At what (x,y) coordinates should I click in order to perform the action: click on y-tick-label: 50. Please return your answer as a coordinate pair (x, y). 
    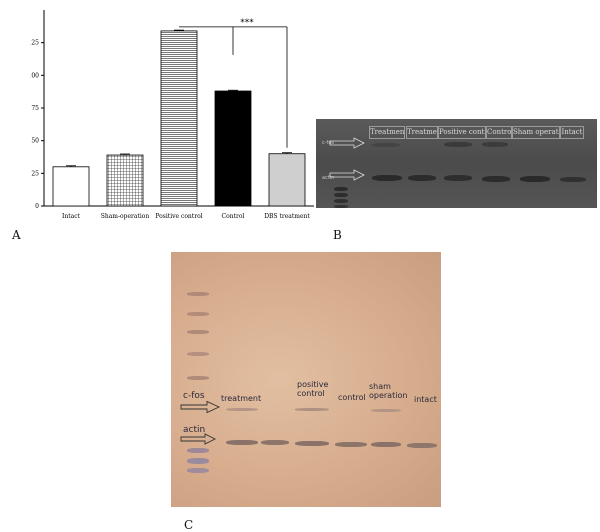
    Looking at the image, I should click on (35, 141).